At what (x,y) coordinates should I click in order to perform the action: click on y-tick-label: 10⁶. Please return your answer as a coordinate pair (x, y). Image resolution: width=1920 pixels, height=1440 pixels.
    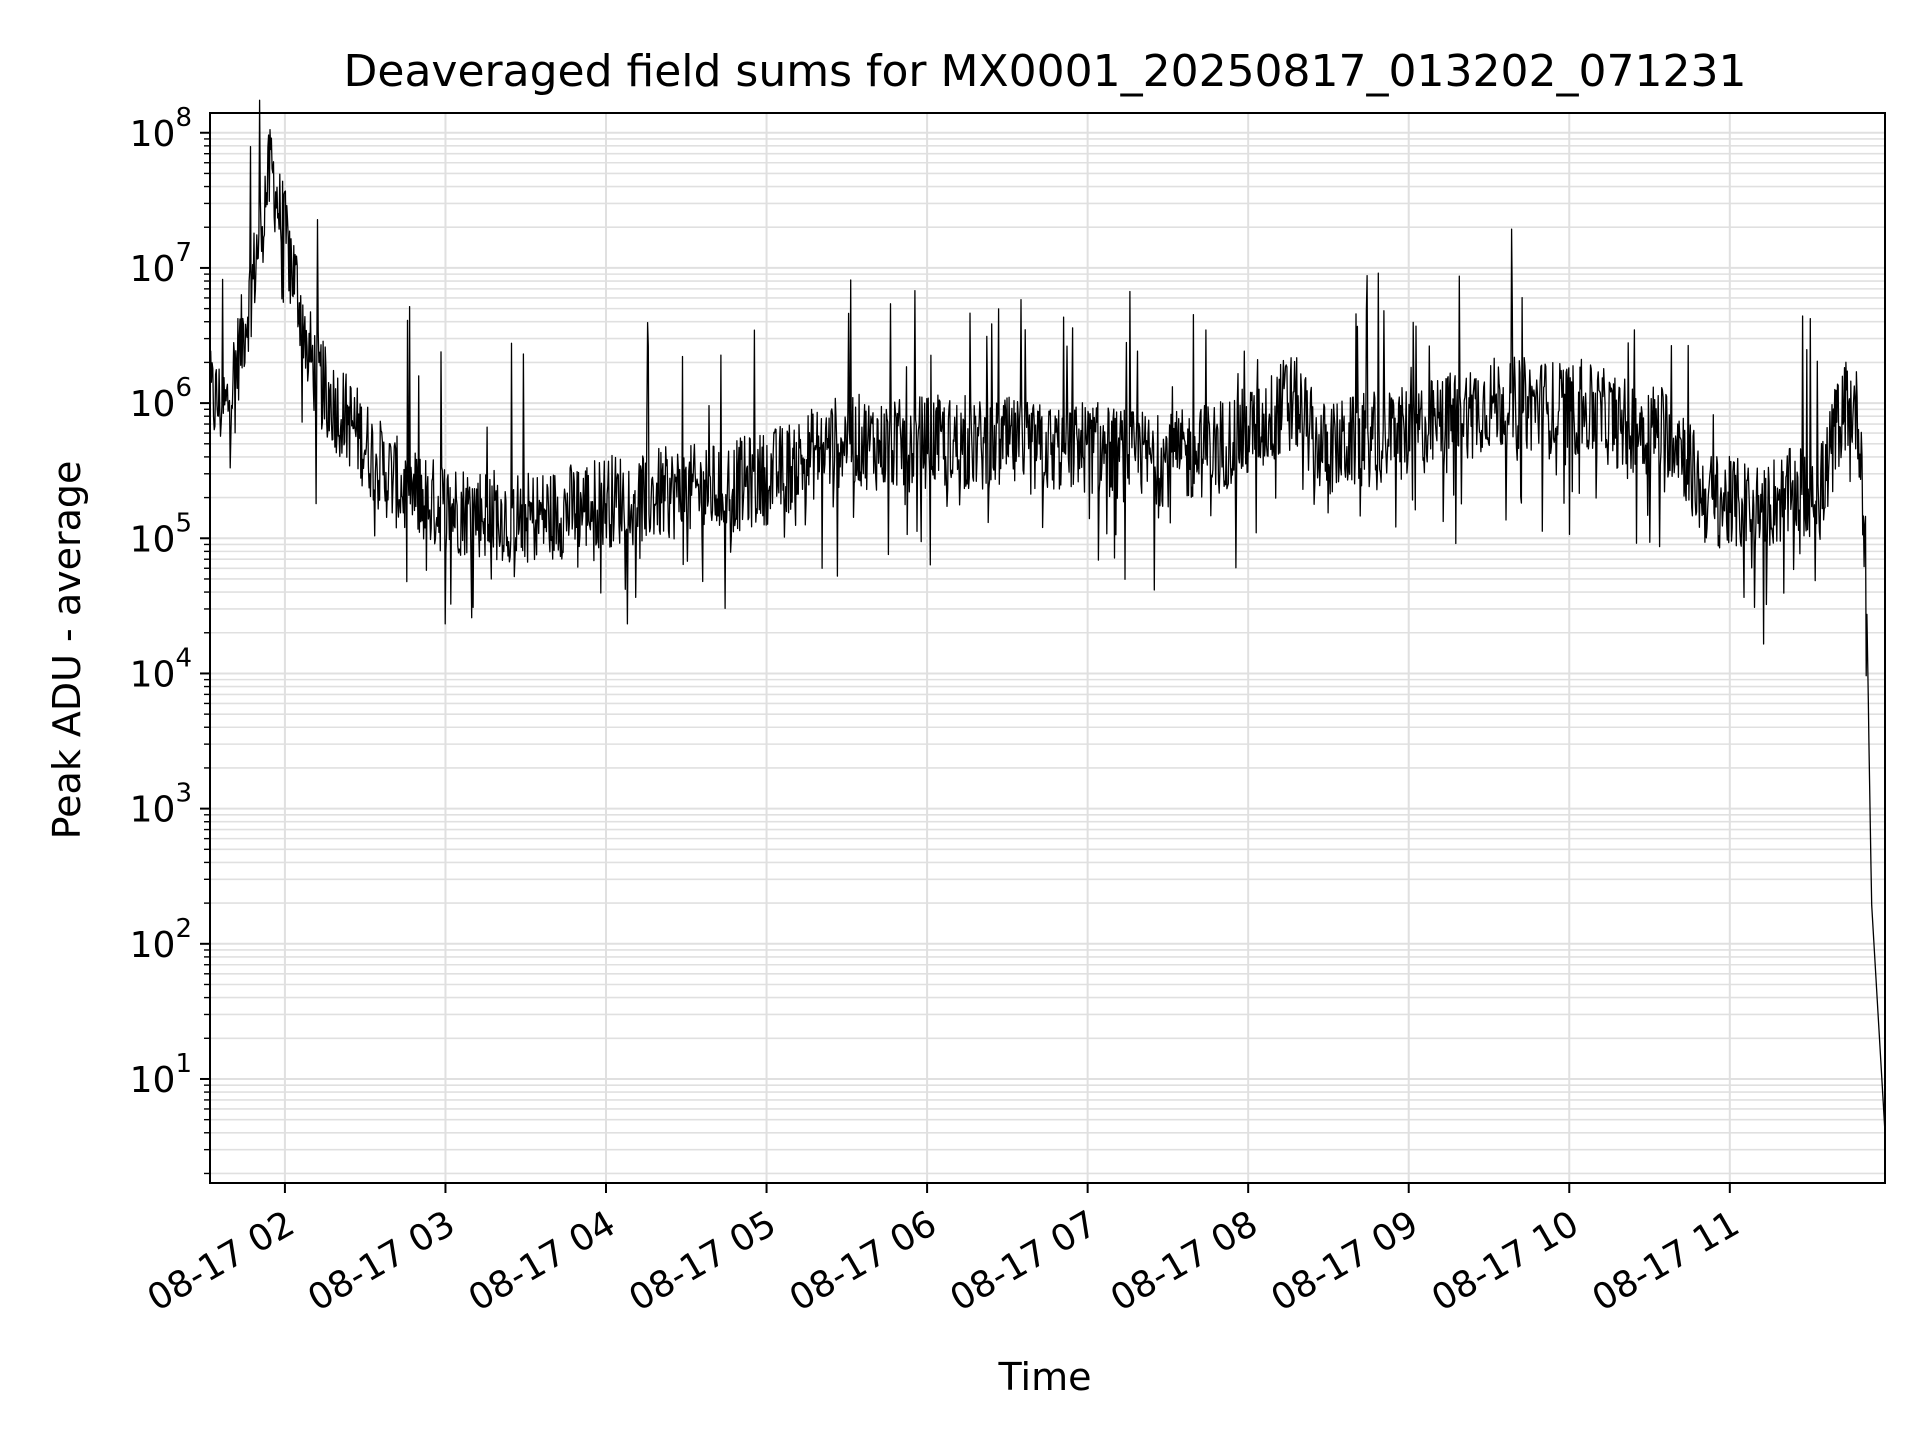
    Looking at the image, I should click on (161, 399).